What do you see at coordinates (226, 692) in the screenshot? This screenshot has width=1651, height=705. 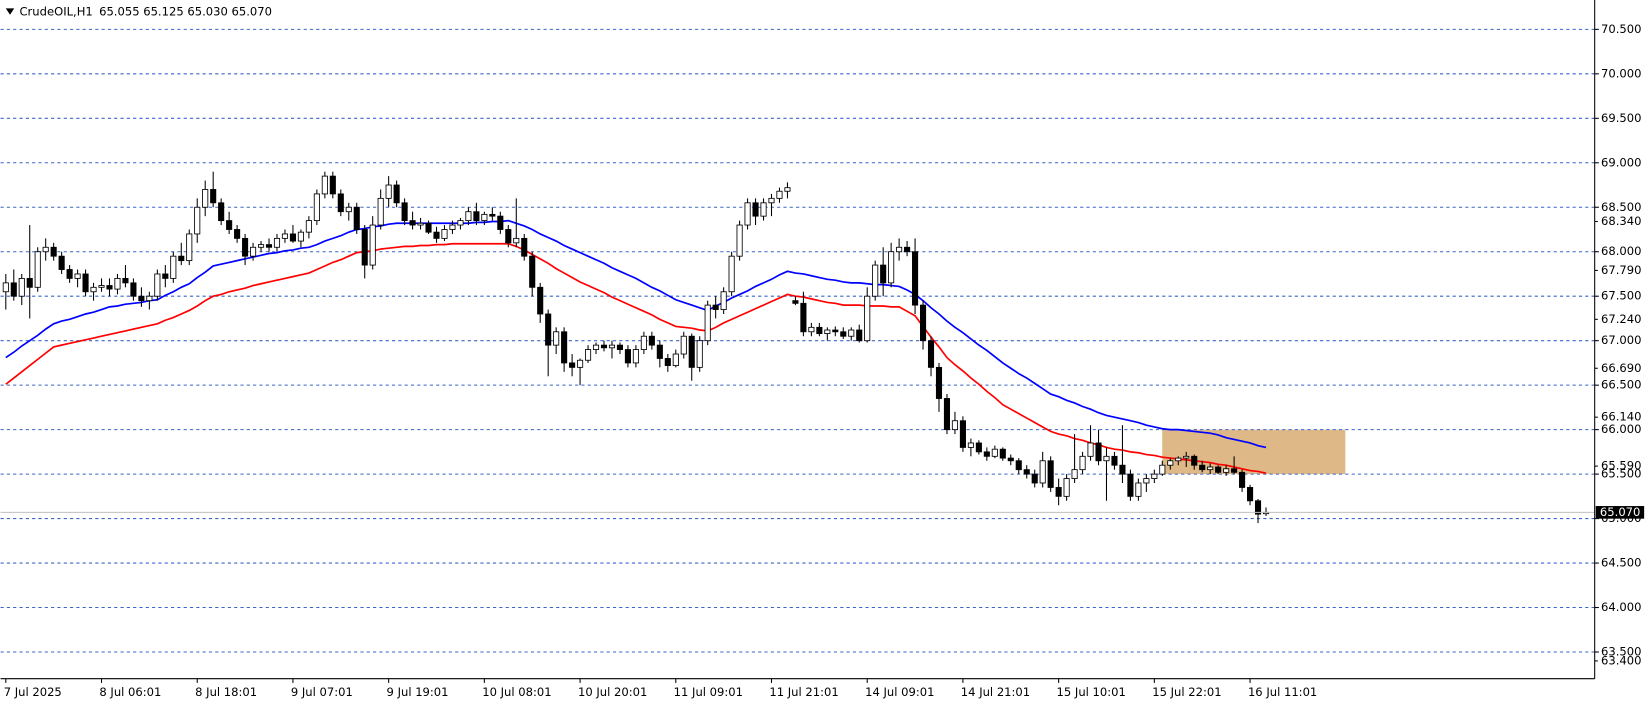 I see `x-tick-label: 8 Jul 18:01` at bounding box center [226, 692].